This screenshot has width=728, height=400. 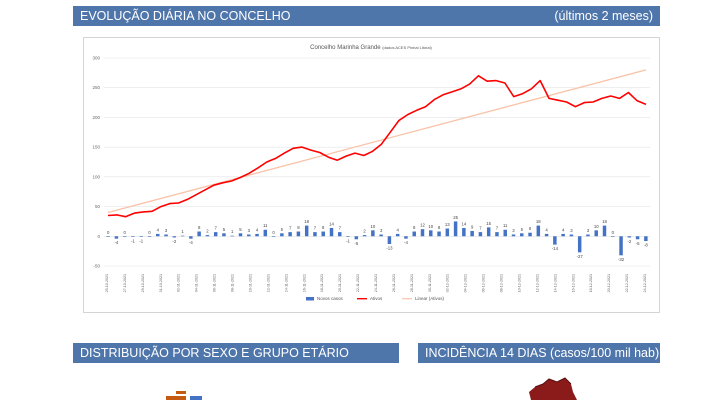 I want to click on x-tick-label: 18-11-2021, so click(x=322, y=283).